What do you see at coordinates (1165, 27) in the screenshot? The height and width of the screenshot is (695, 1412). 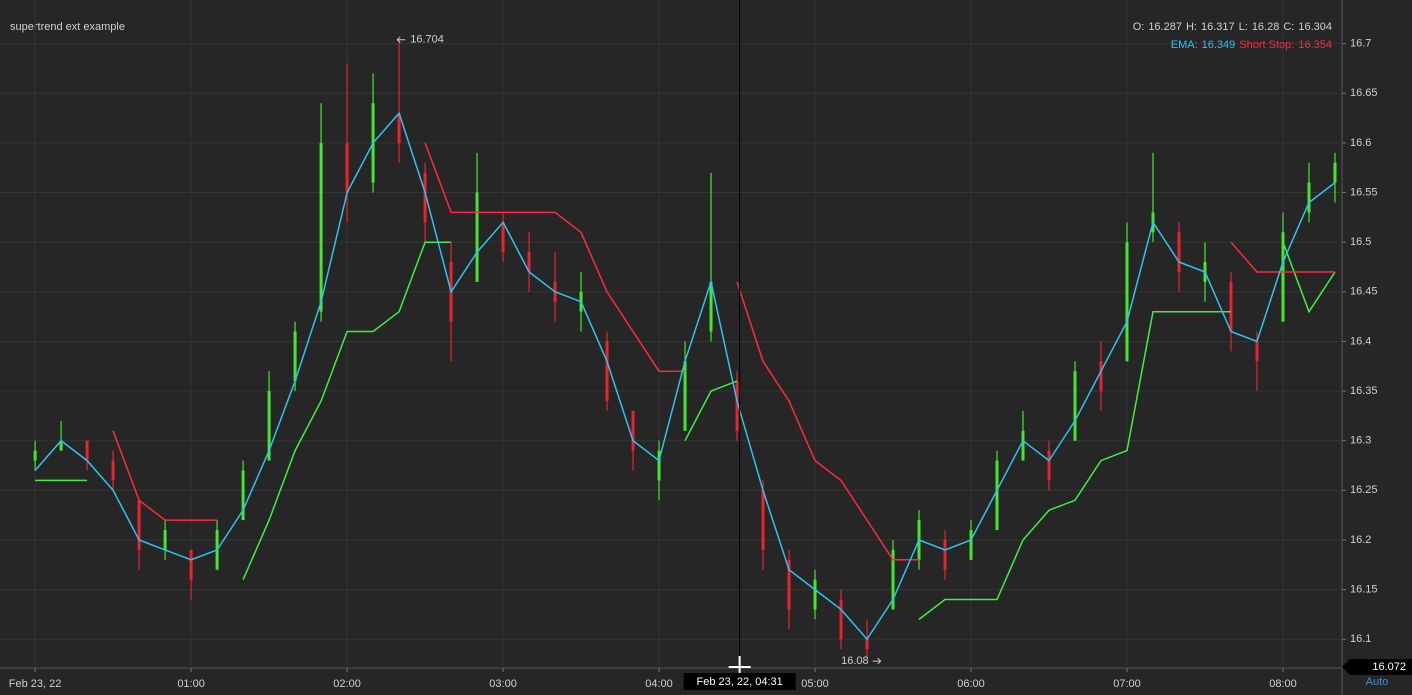 I see `legend-text: 16.287` at bounding box center [1165, 27].